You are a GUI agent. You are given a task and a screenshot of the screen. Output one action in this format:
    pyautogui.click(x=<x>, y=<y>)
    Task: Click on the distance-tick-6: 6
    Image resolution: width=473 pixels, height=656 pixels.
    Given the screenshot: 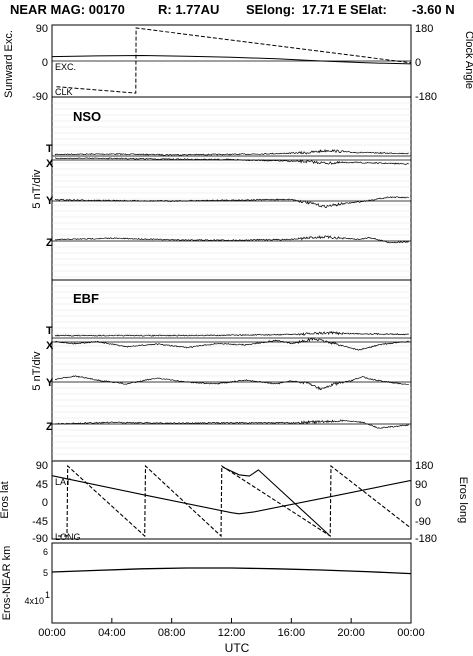 What is the action you would take?
    pyautogui.click(x=45, y=552)
    